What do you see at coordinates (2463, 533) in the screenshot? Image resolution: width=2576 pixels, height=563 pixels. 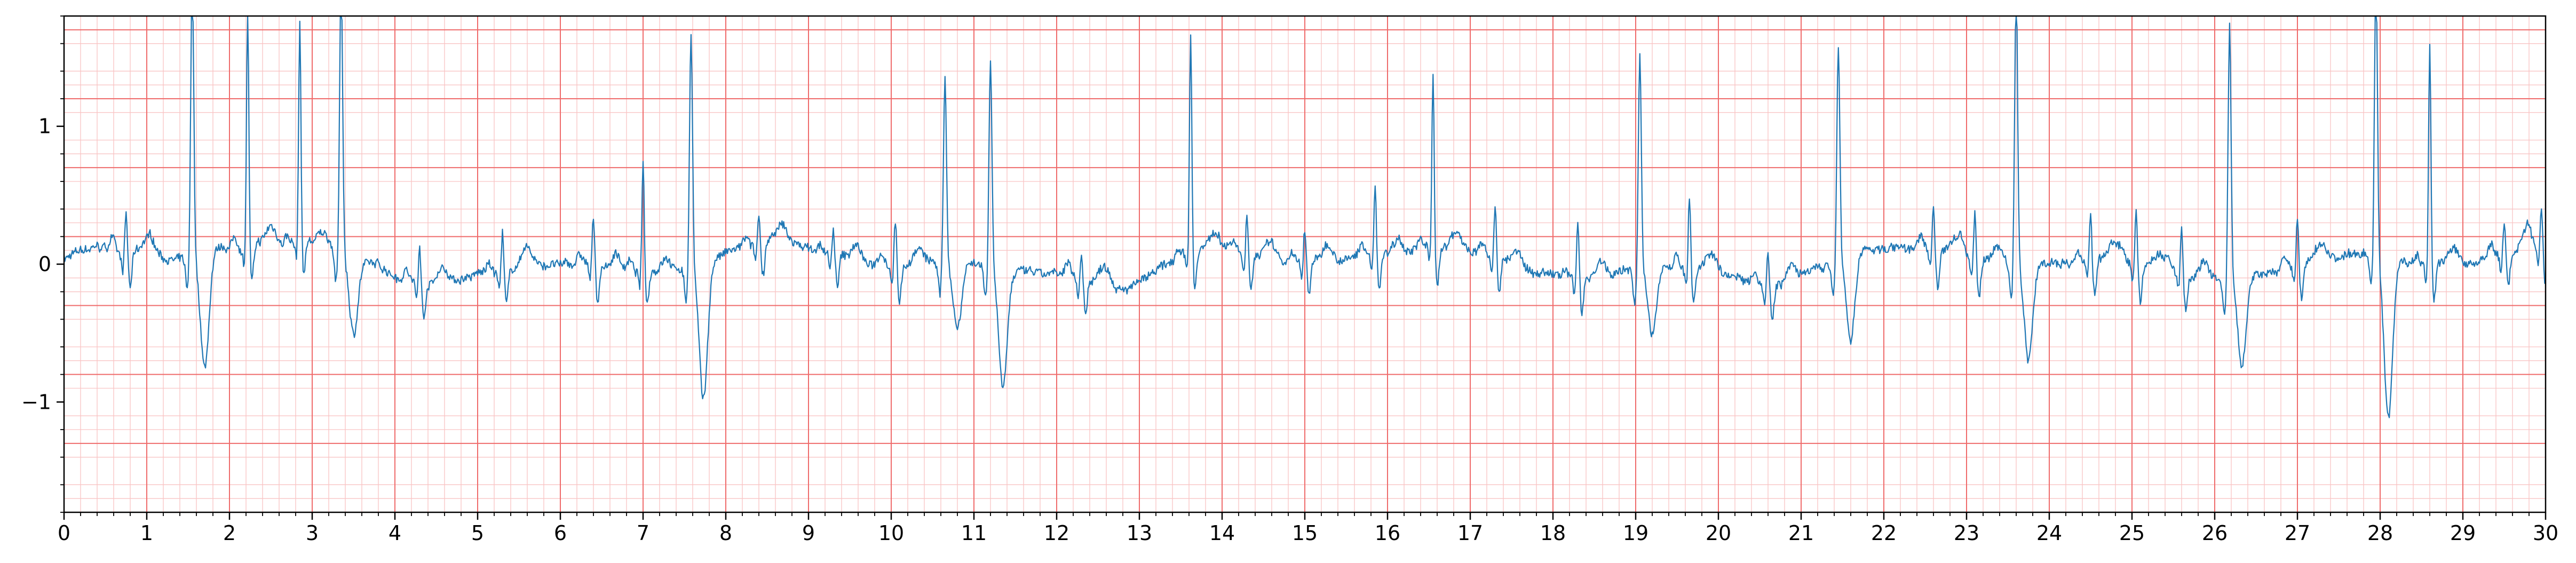 I see `x-tick-label: 29` at bounding box center [2463, 533].